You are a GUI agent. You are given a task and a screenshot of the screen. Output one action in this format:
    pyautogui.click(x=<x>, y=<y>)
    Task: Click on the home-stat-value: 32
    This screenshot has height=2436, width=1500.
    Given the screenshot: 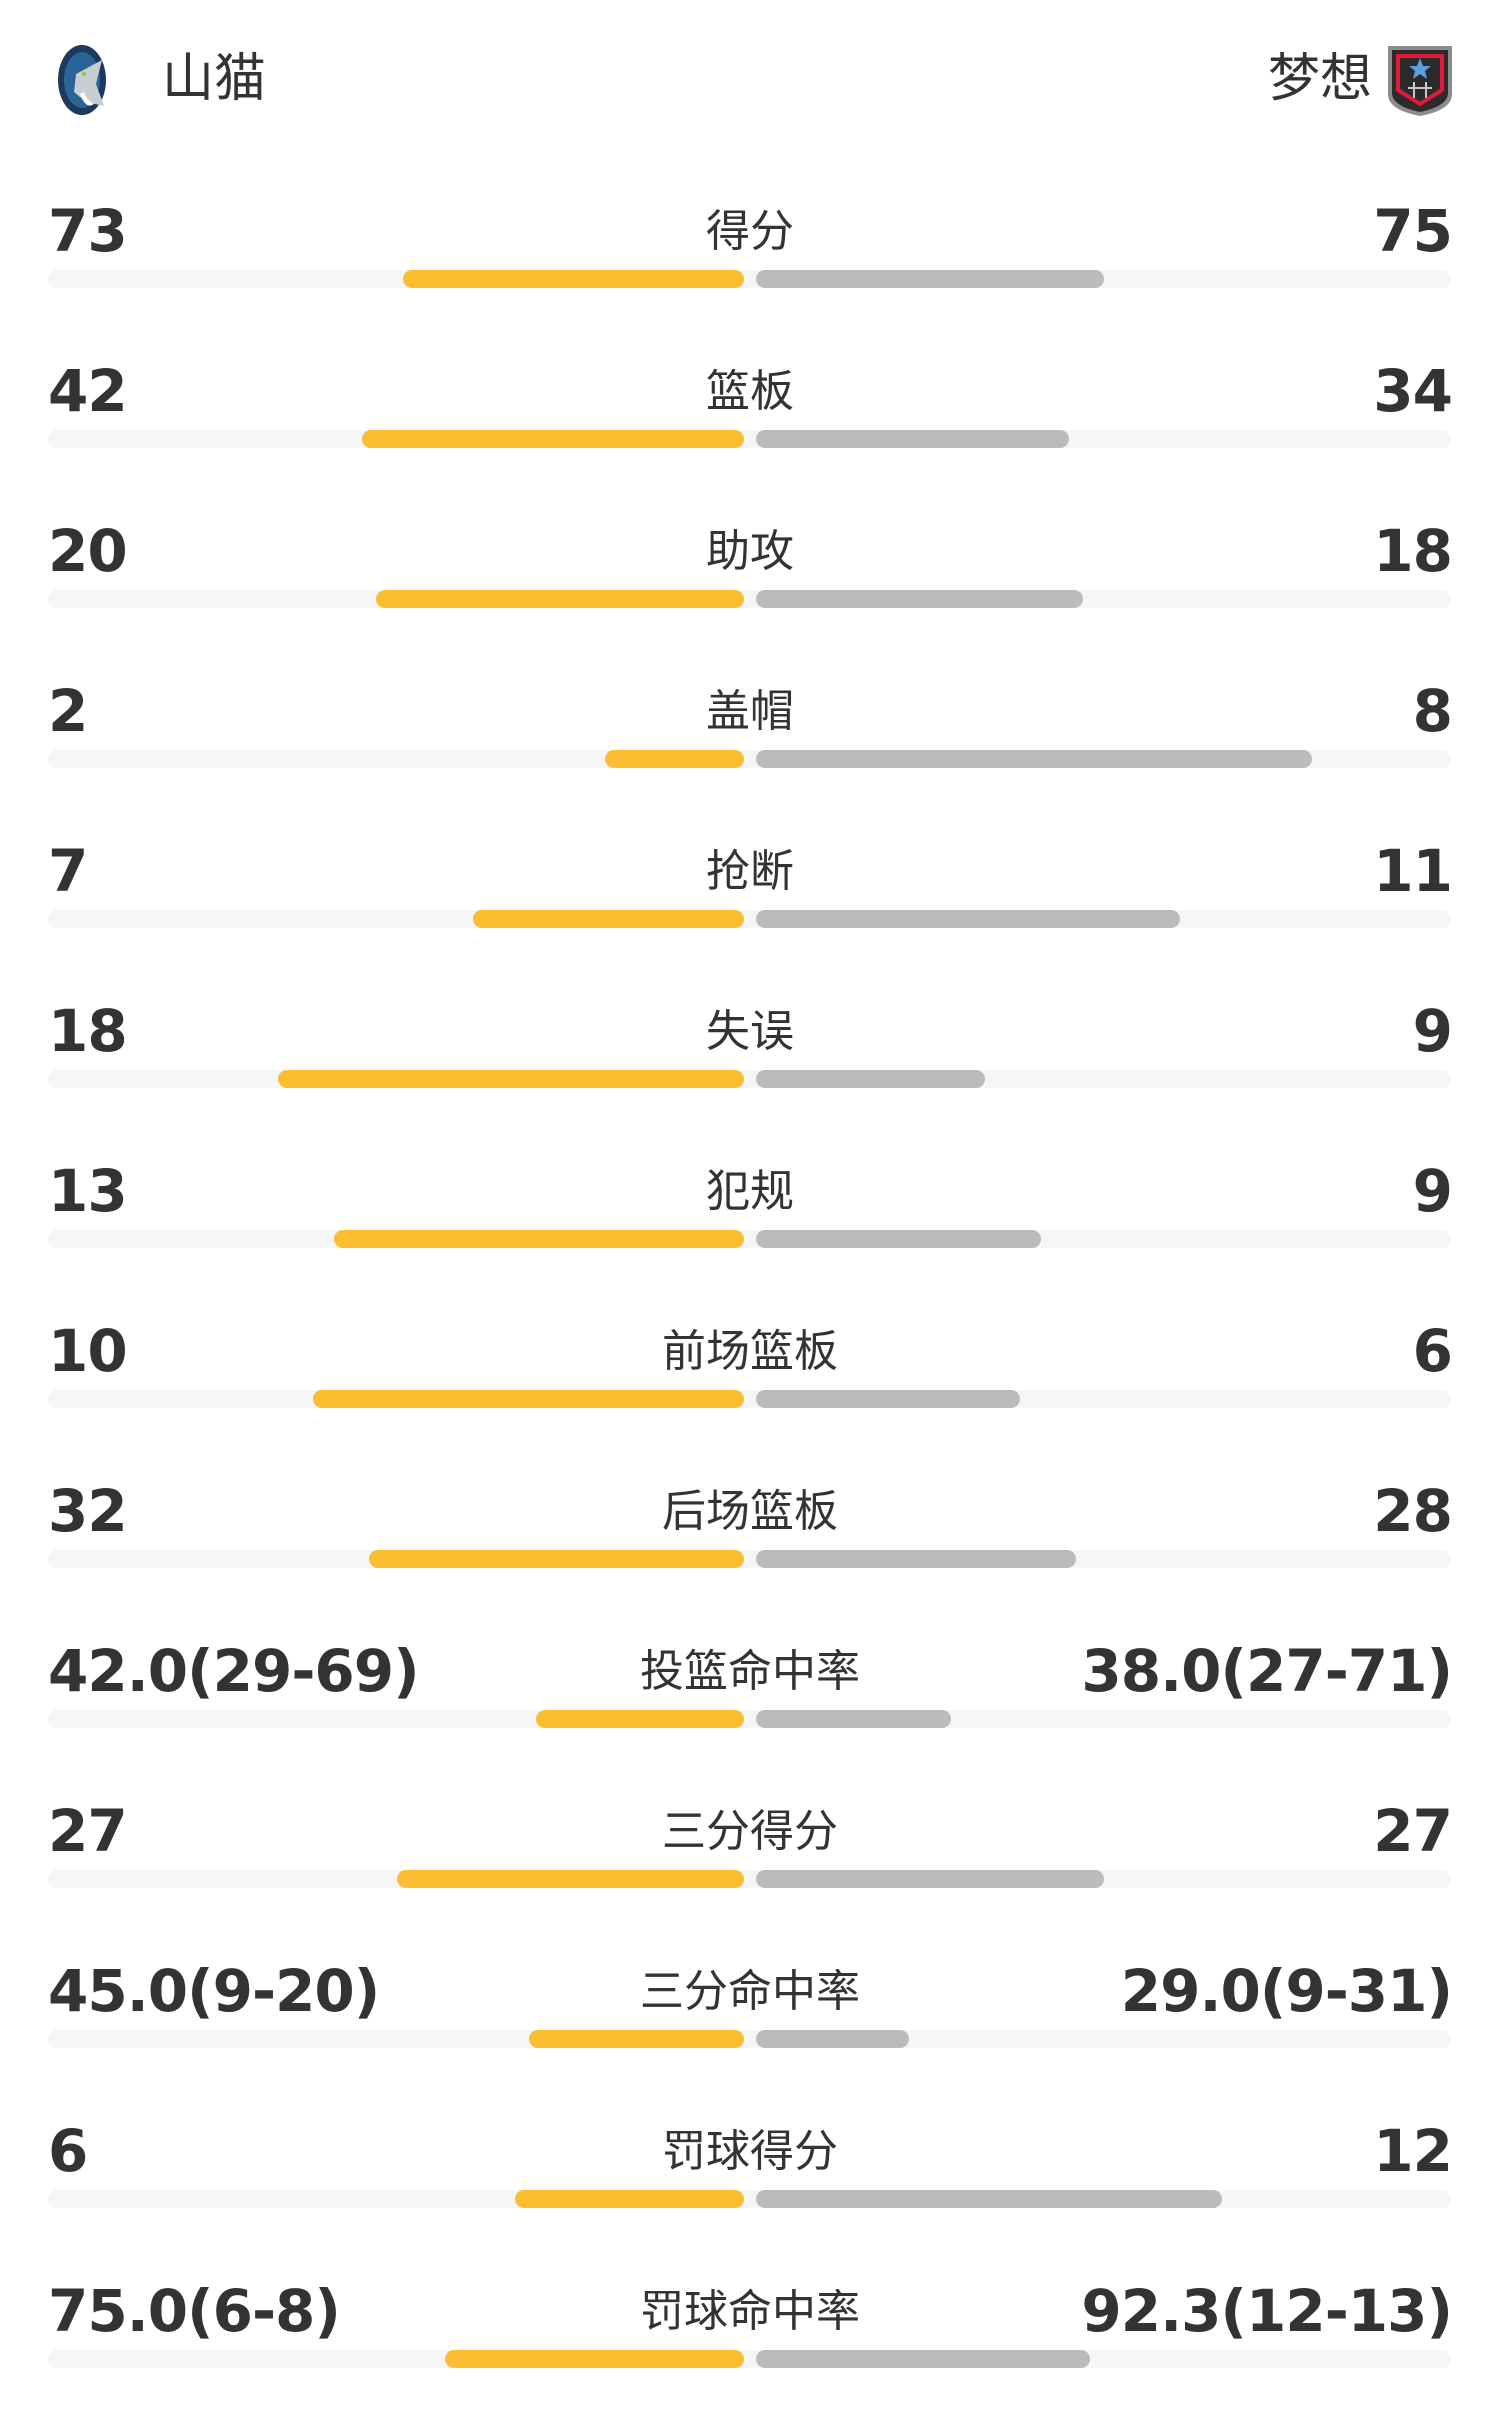 What is the action you would take?
    pyautogui.click(x=88, y=1511)
    